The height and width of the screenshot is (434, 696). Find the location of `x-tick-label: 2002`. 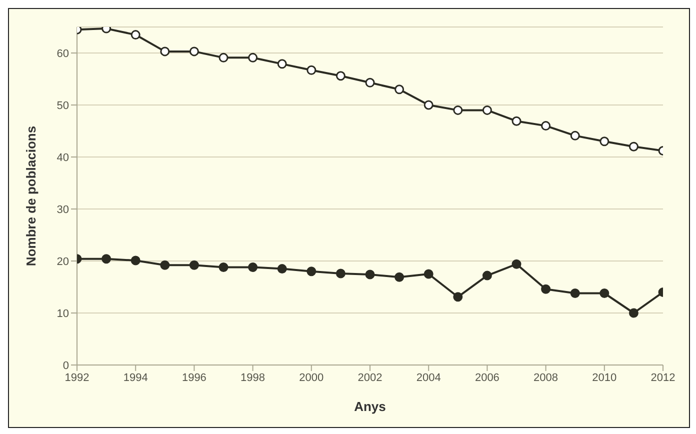

x-tick-label: 2002 is located at coordinates (370, 378).